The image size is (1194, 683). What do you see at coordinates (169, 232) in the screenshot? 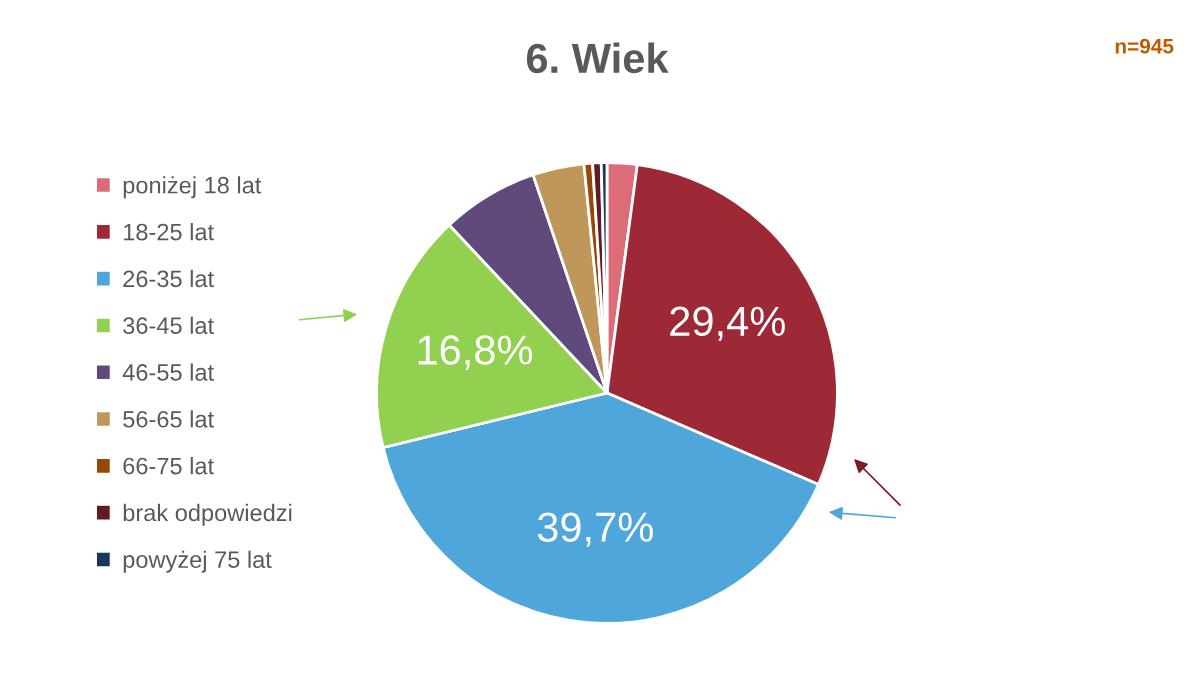
I see `legend-label: 18-25 lat` at bounding box center [169, 232].